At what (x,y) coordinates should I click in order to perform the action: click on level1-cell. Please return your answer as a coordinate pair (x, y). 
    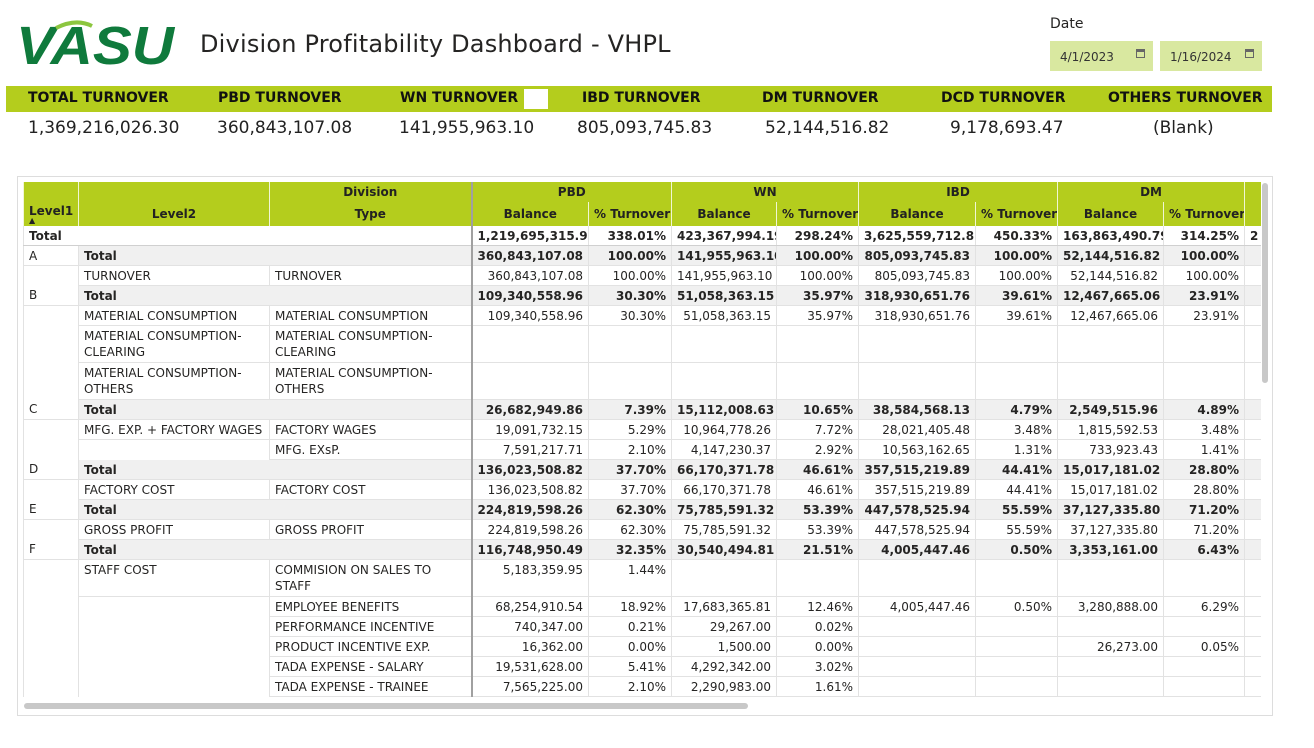
    Looking at the image, I should click on (51, 666).